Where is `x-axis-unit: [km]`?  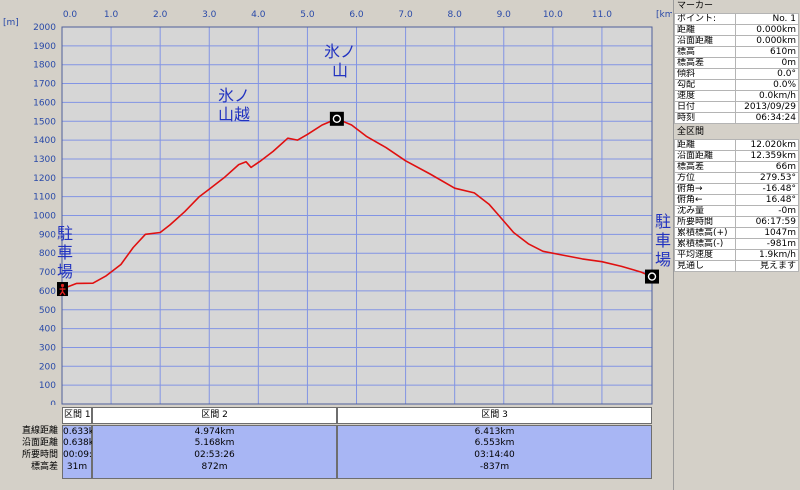 x-axis-unit: [km] is located at coordinates (664, 15).